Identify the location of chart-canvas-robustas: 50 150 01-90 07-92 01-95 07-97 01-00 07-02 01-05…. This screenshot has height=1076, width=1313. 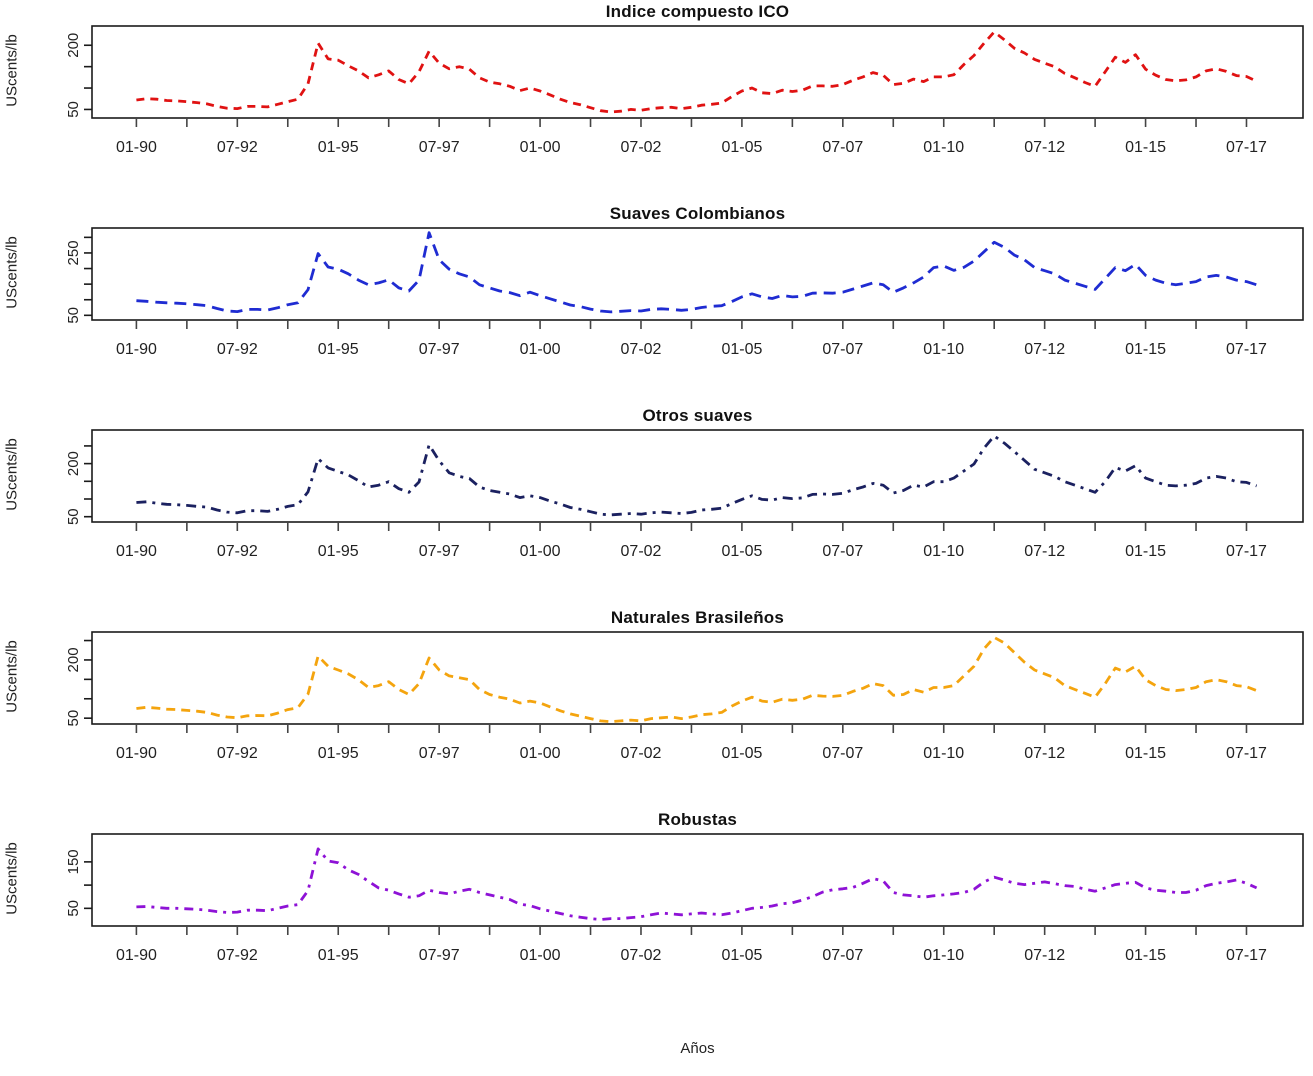
(684, 898).